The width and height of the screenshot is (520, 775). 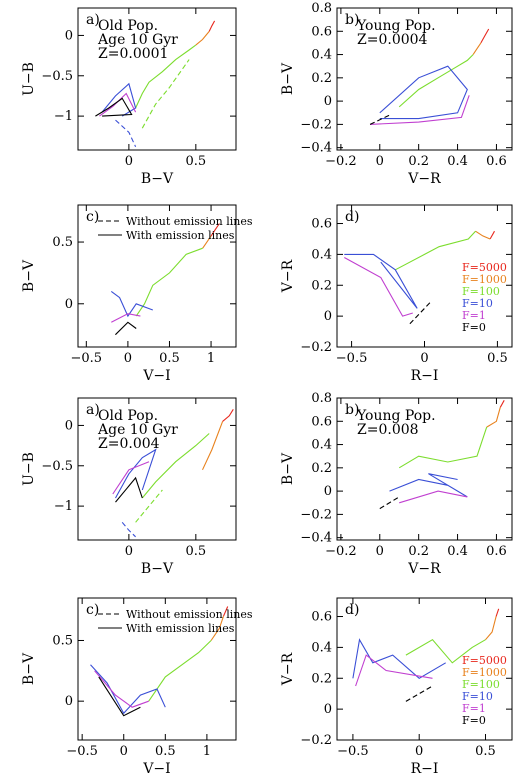 What do you see at coordinates (157, 569) in the screenshot?
I see `x-axis-label: B−V` at bounding box center [157, 569].